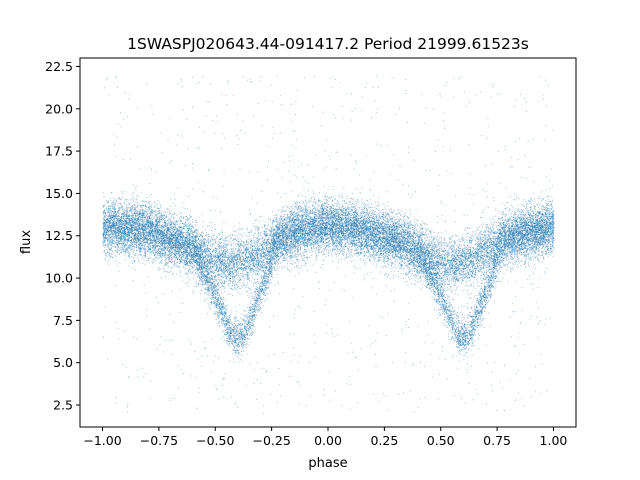  Describe the element at coordinates (63, 404) in the screenshot. I see `y-tick-label: 2.5` at that location.